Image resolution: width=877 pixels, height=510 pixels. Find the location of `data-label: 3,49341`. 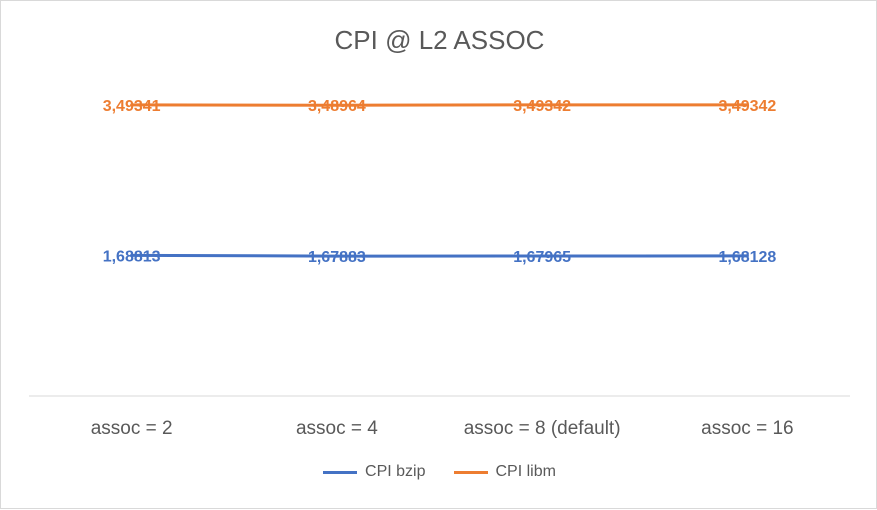

data-label: 3,49341 is located at coordinates (132, 106).